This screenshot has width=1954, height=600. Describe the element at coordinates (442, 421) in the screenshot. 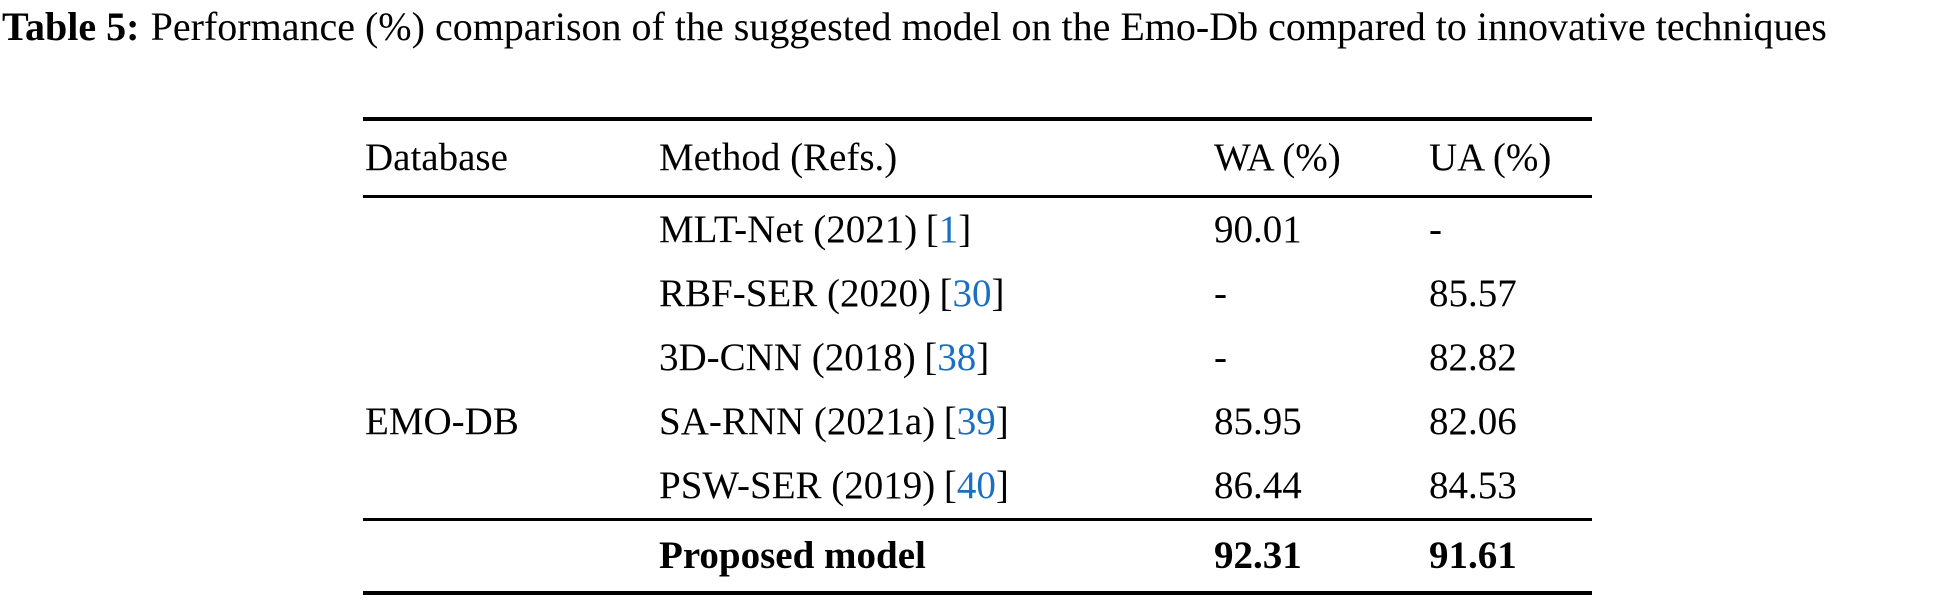

I see `cell-database: EMO-DB` at that location.